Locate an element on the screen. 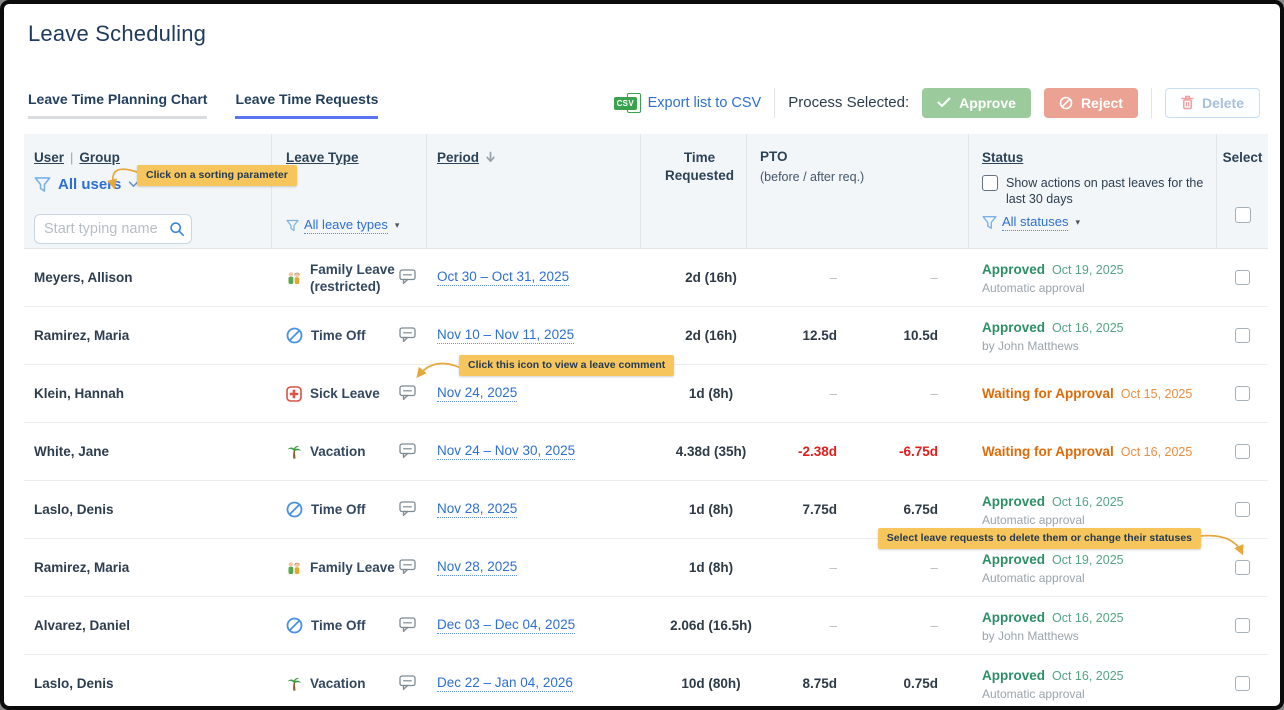 The width and height of the screenshot is (1284, 710). select-header: Select is located at coordinates (1242, 157).